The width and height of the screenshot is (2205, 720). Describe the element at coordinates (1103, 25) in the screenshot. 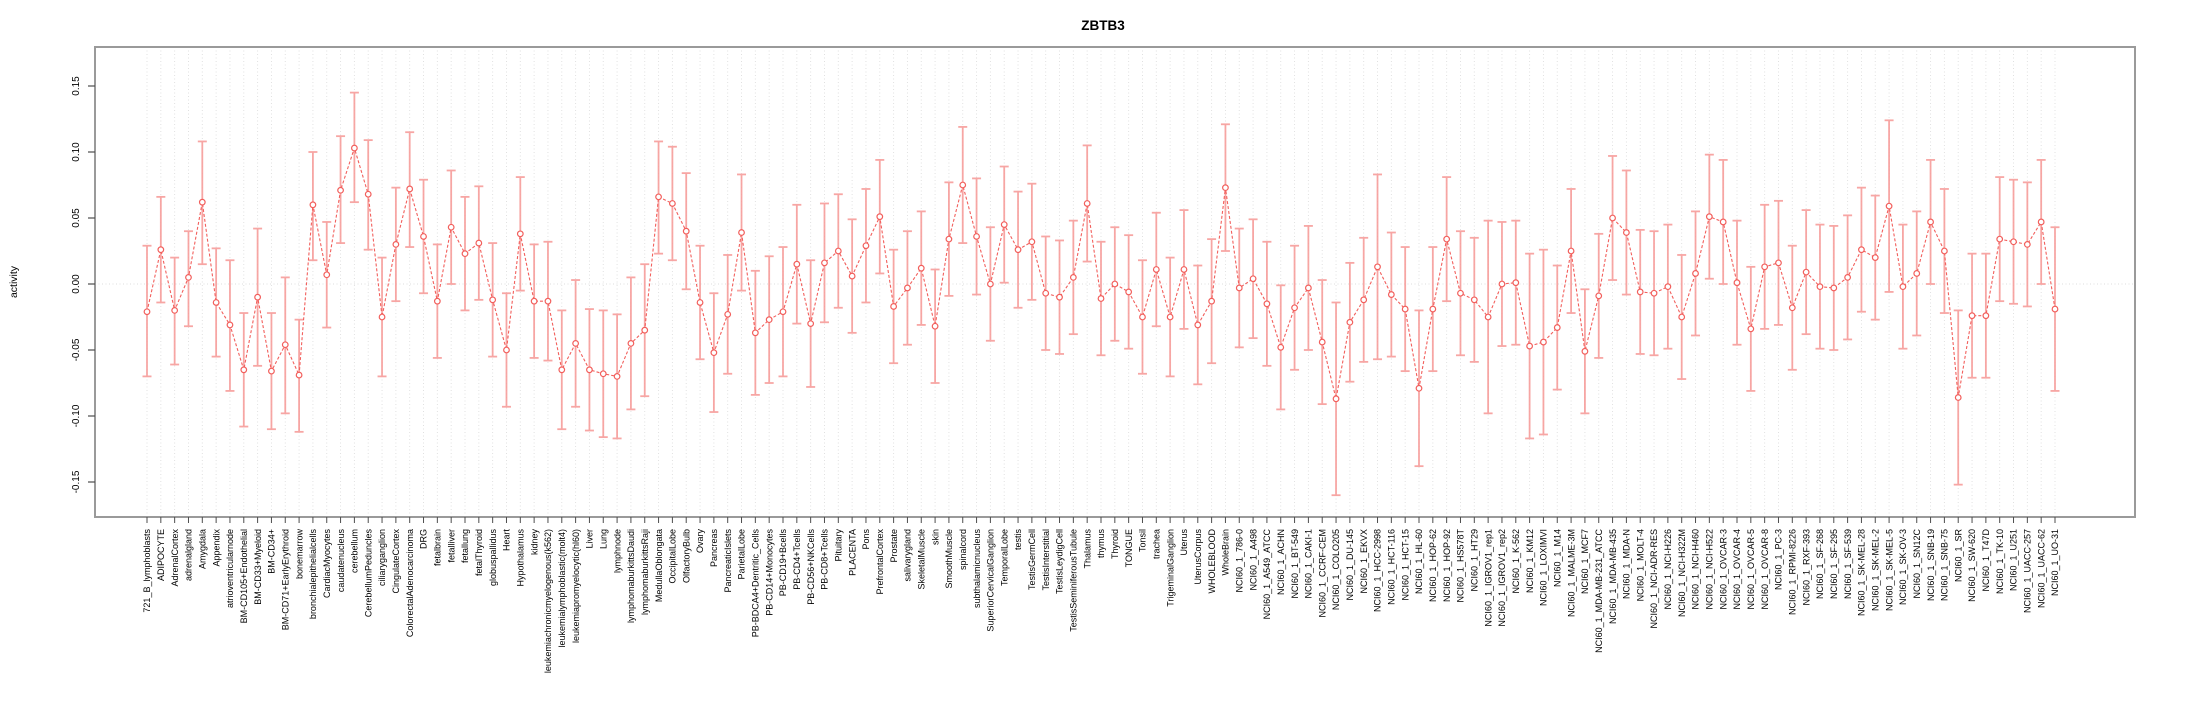

I see `chart-title: ZBTB3` at that location.